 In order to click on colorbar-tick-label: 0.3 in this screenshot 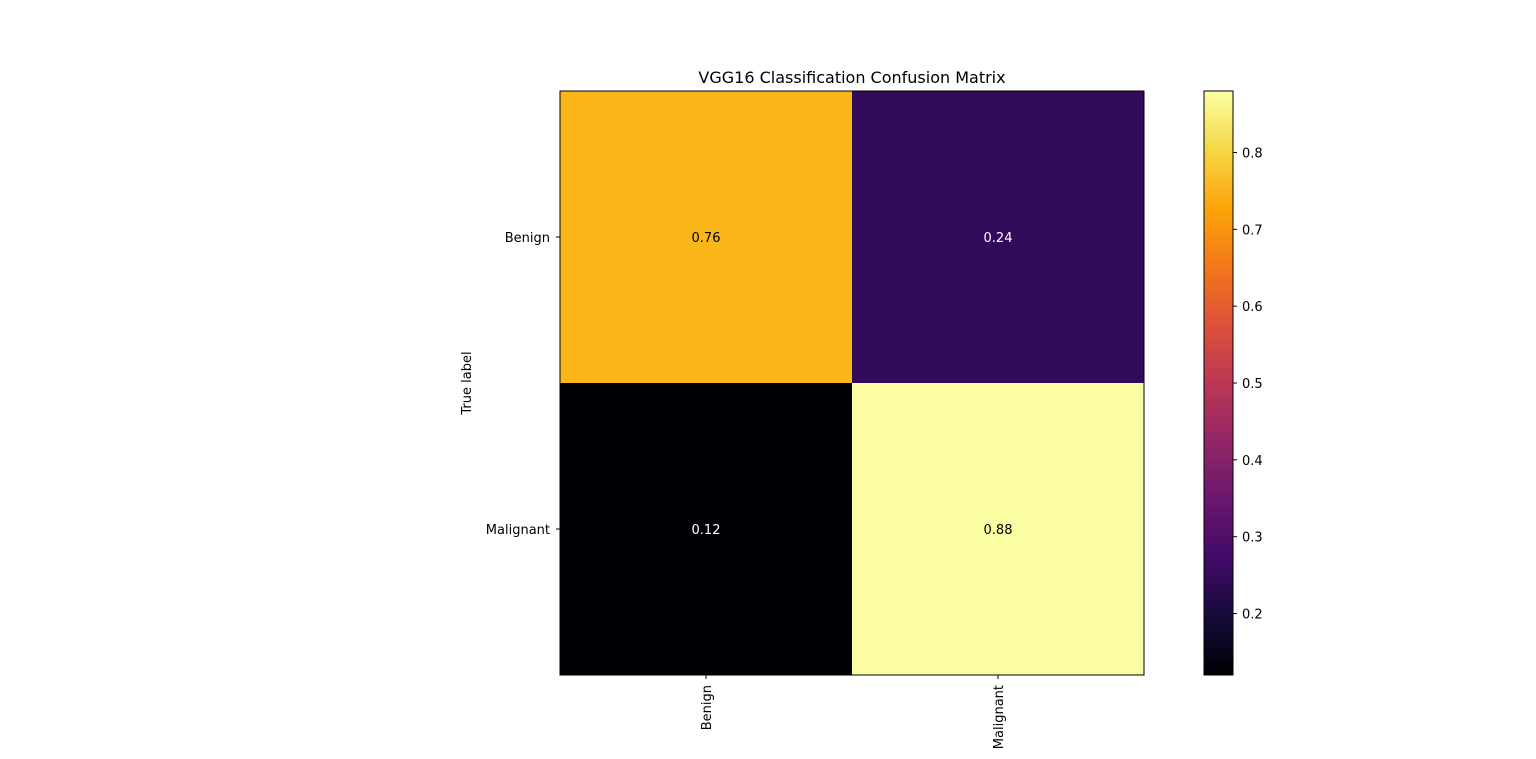, I will do `click(1252, 538)`.